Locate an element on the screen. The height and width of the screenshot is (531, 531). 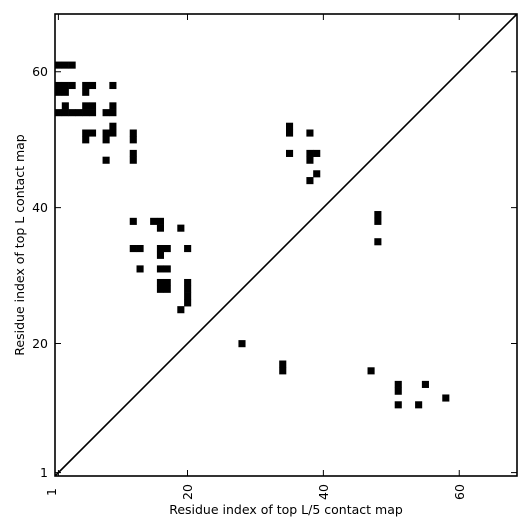
x-tick-label-60: 60 is located at coordinates (459, 492).